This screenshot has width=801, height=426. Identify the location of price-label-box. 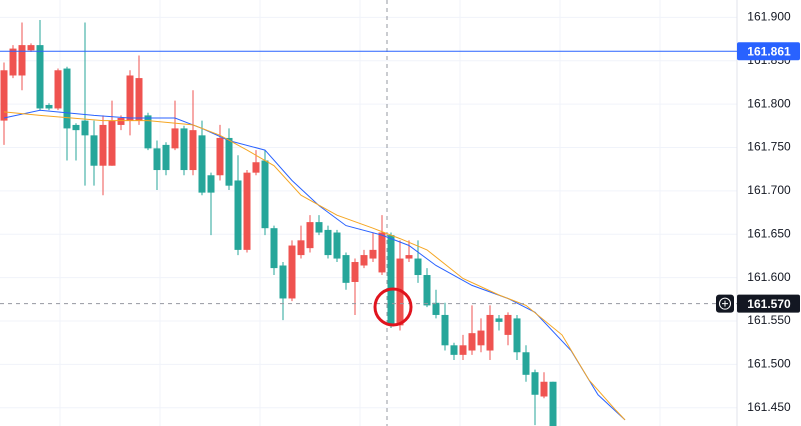
(768, 51).